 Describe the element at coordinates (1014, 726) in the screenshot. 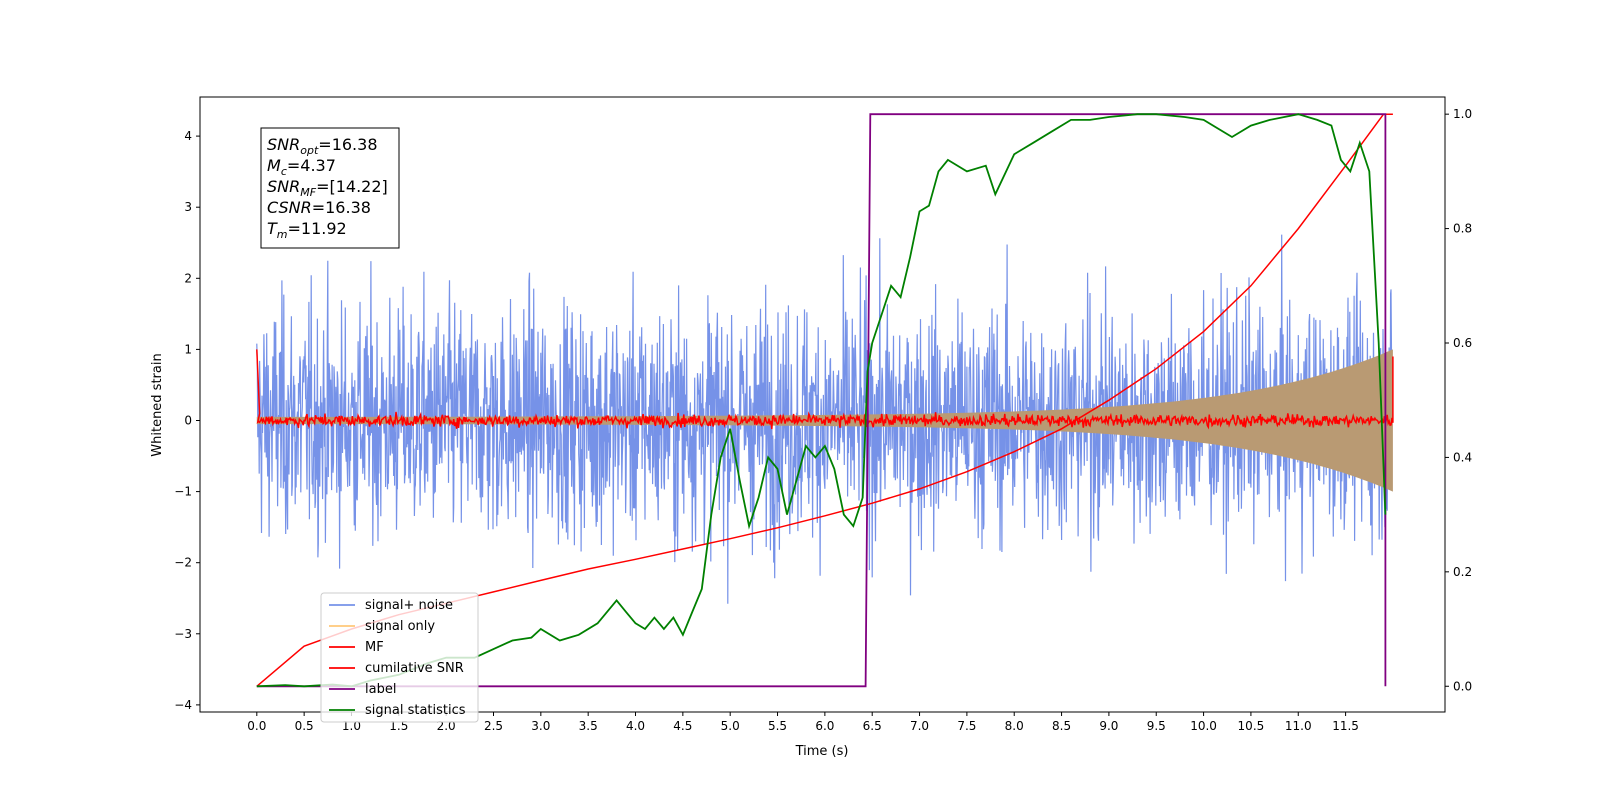

I see `x-tick-label: 8.0` at that location.